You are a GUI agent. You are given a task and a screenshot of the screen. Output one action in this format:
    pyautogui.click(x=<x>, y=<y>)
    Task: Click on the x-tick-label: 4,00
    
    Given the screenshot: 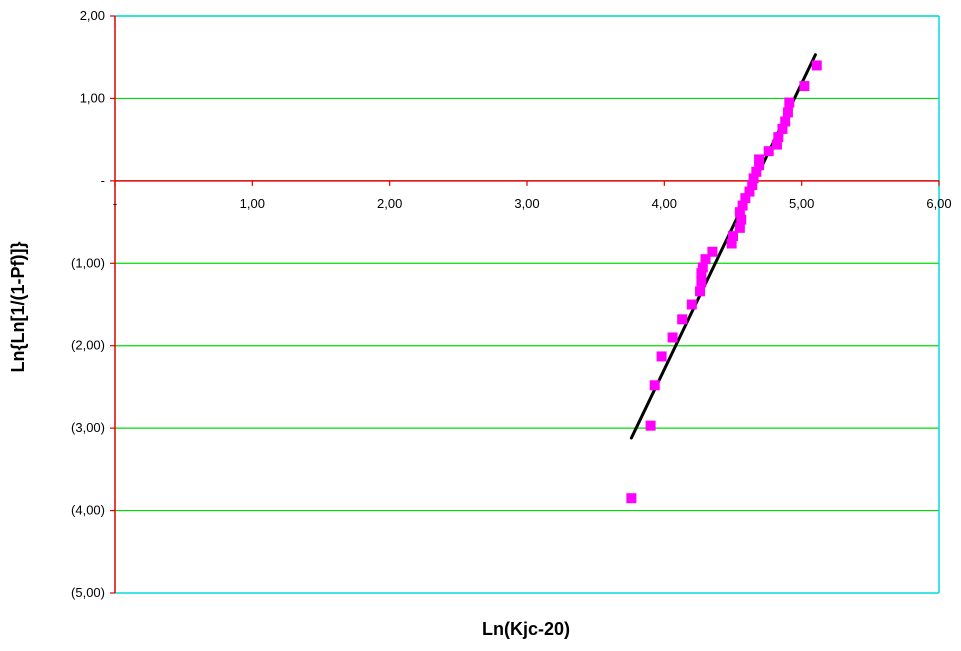 What is the action you would take?
    pyautogui.click(x=664, y=203)
    